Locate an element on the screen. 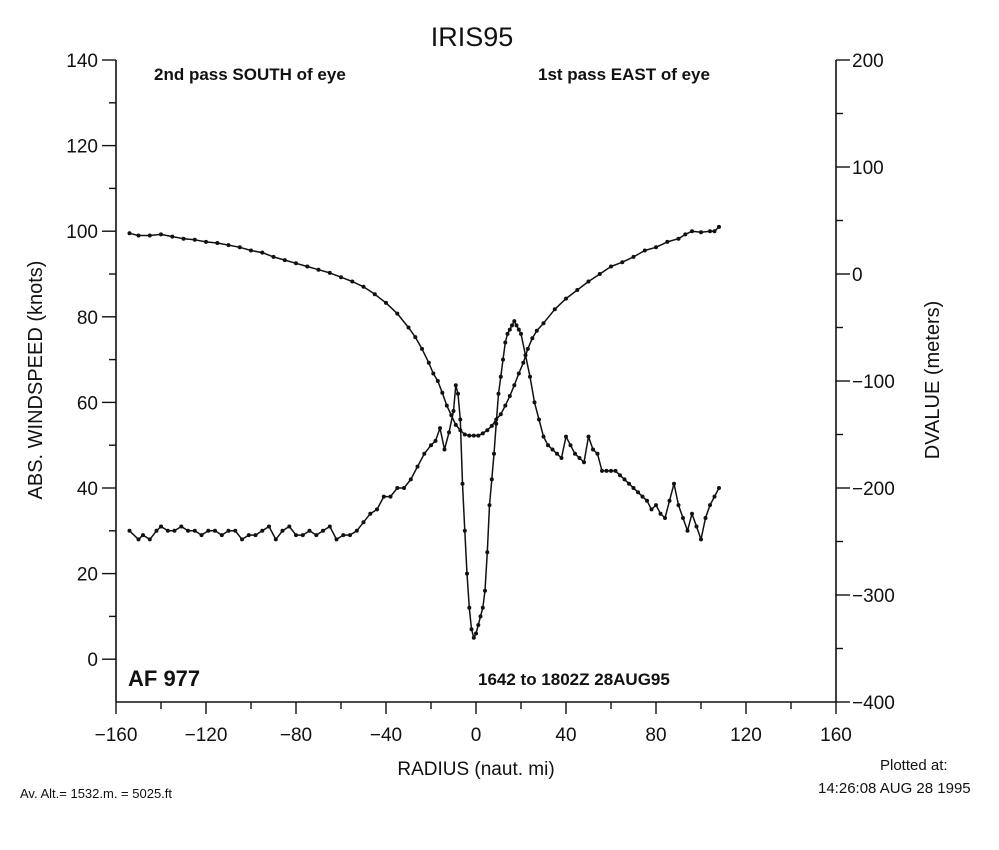 The width and height of the screenshot is (999, 850). y-left-tick-label: 120 is located at coordinates (82, 147).